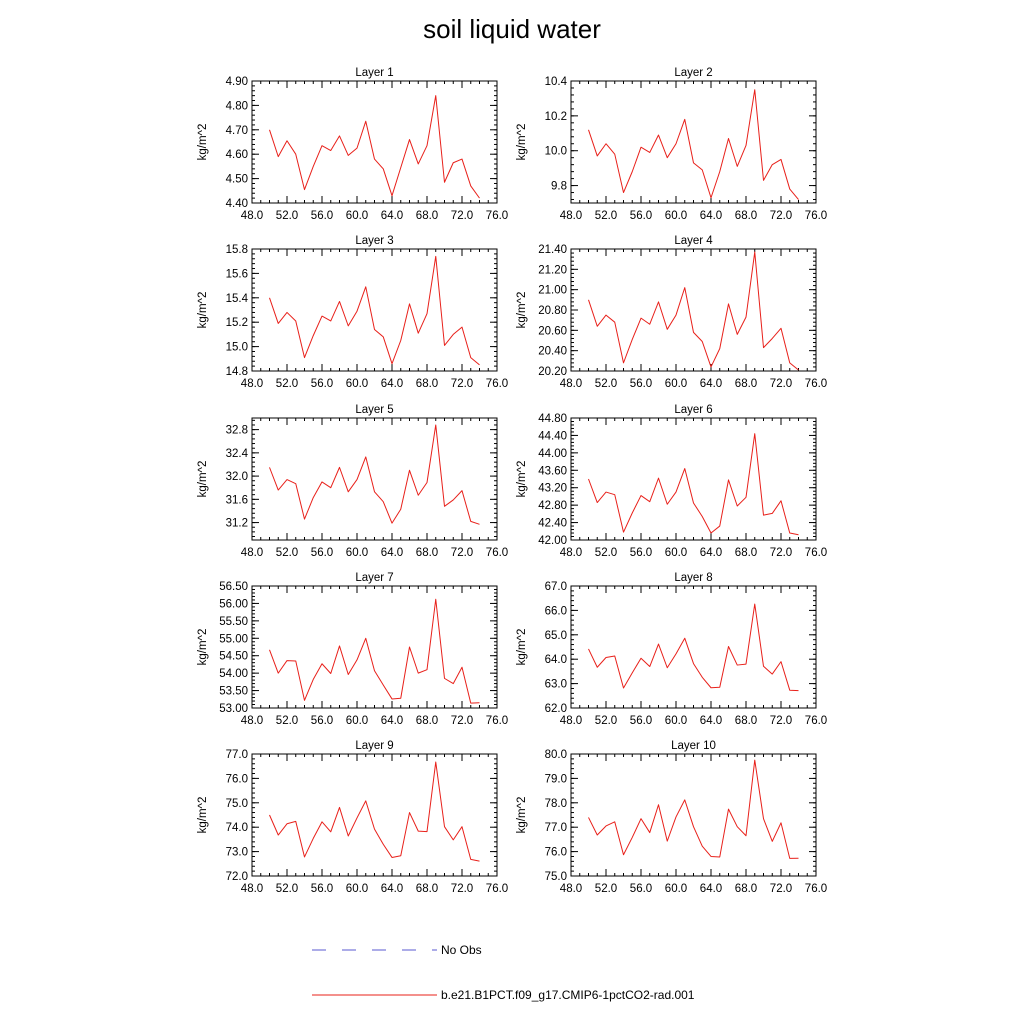  Describe the element at coordinates (816, 384) in the screenshot. I see `layer-4-x-tick-label: 76.0` at that location.